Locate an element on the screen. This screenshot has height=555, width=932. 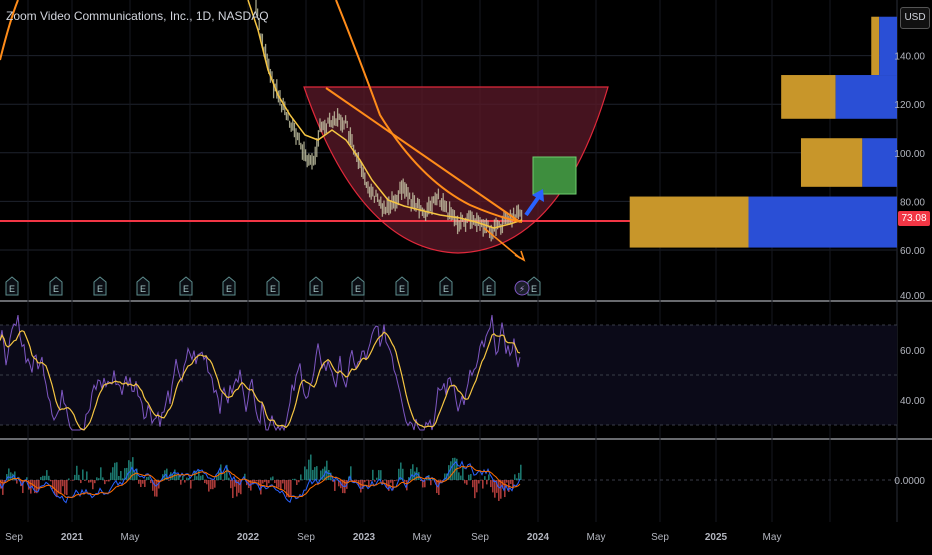
signal-line is located at coordinates (260, 481).